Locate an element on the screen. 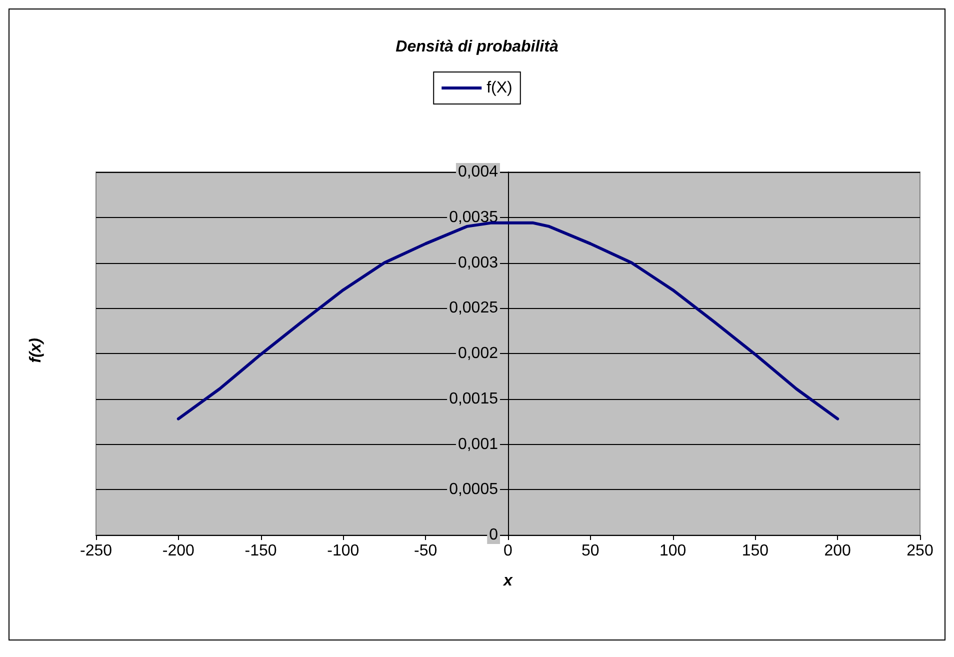  x-tick-label: 250 is located at coordinates (920, 551).